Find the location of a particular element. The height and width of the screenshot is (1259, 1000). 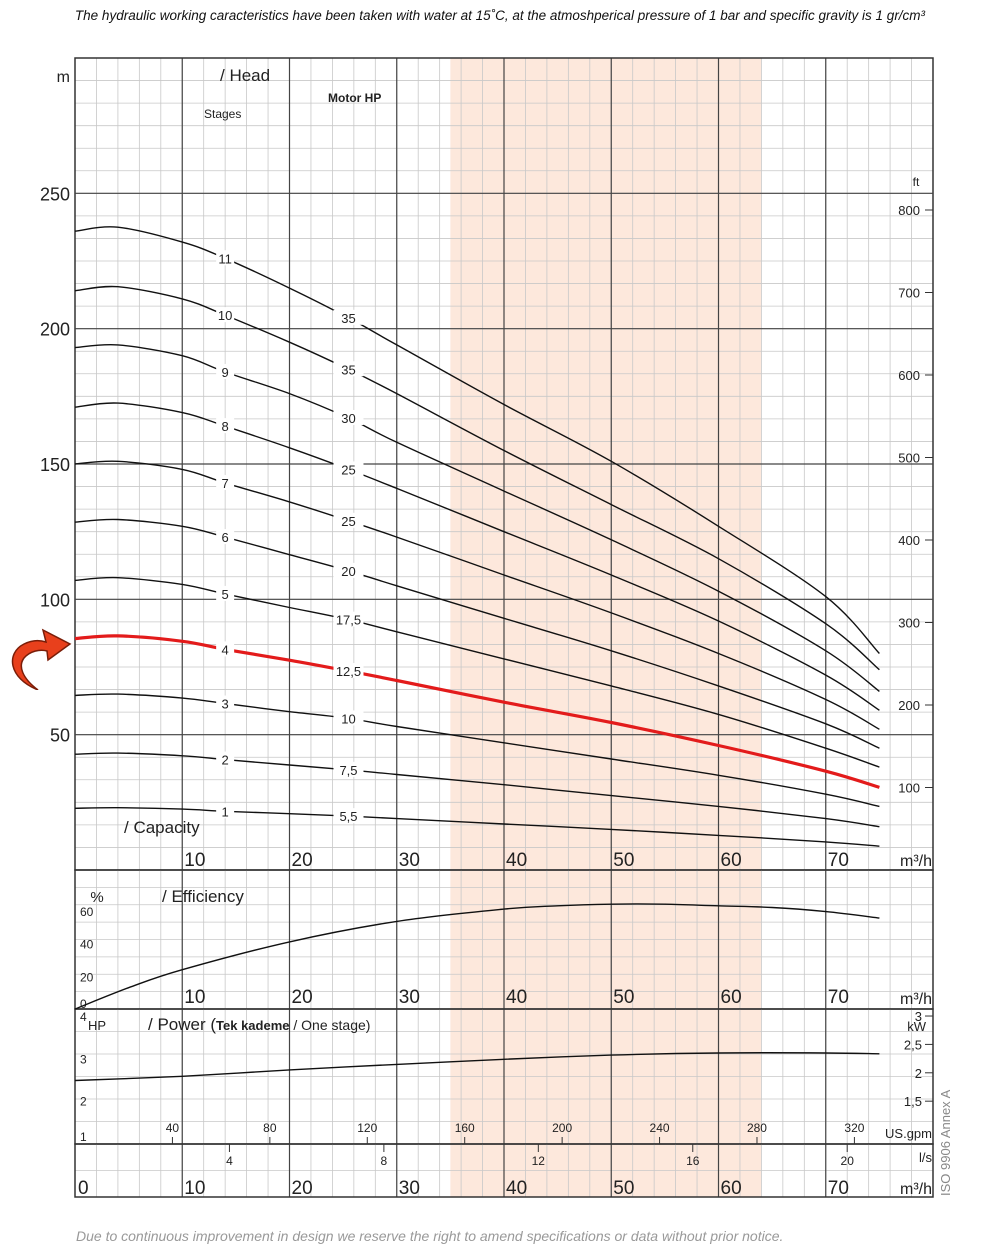

stage-number-label: 1 is located at coordinates (225, 811).